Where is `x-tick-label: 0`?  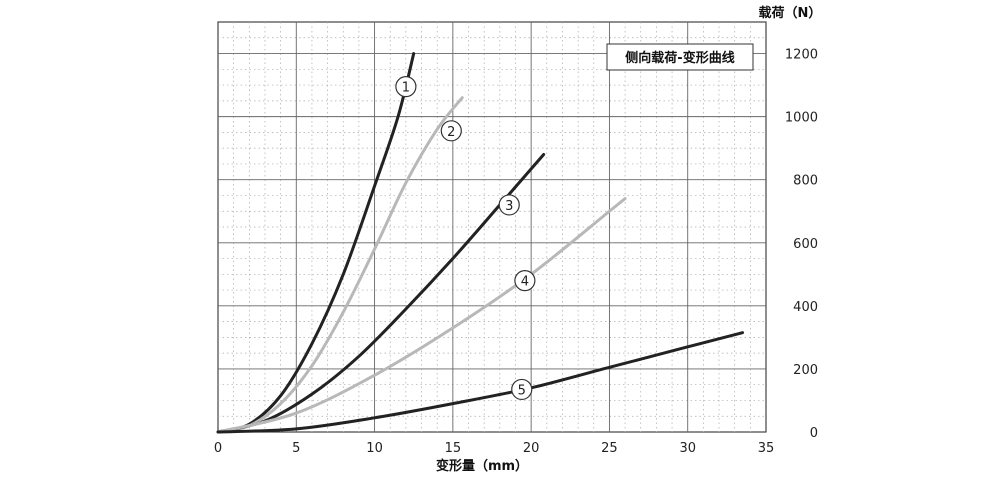
x-tick-label: 0 is located at coordinates (218, 448).